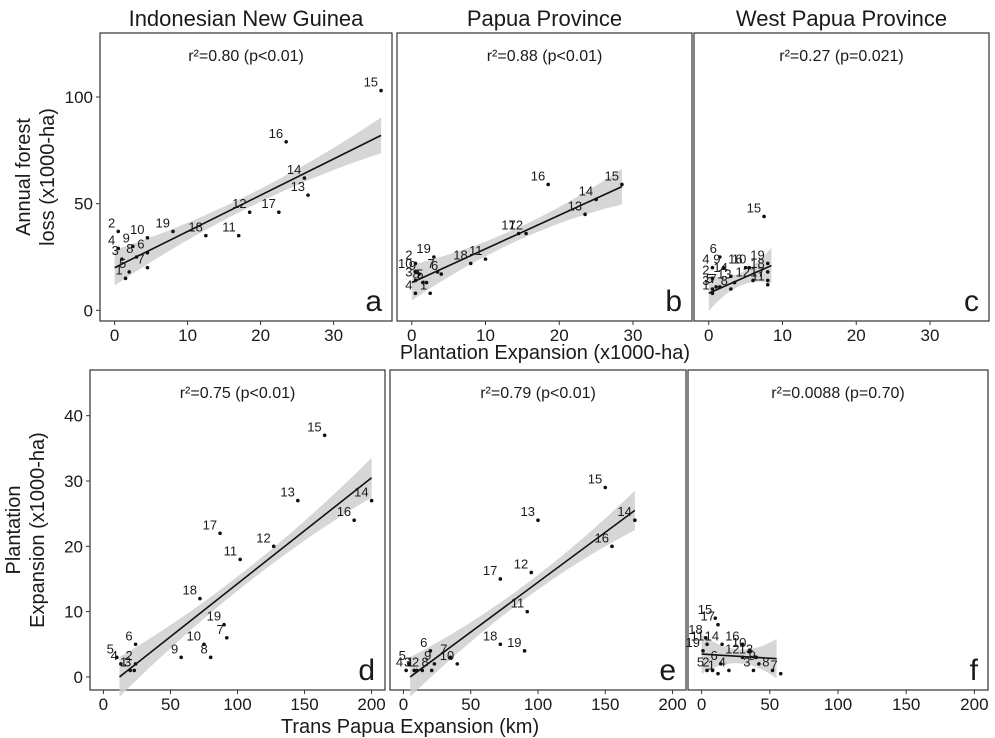 The height and width of the screenshot is (738, 995). Describe the element at coordinates (769, 704) in the screenshot. I see `x-tick-label: 50` at that location.